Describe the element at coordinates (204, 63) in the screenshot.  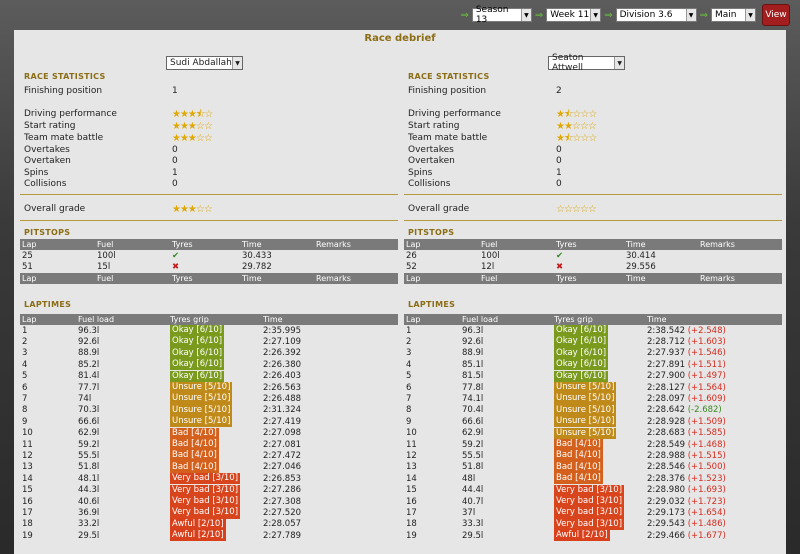
I see `driver-select: Sudi Abdallah ▼` at that location.